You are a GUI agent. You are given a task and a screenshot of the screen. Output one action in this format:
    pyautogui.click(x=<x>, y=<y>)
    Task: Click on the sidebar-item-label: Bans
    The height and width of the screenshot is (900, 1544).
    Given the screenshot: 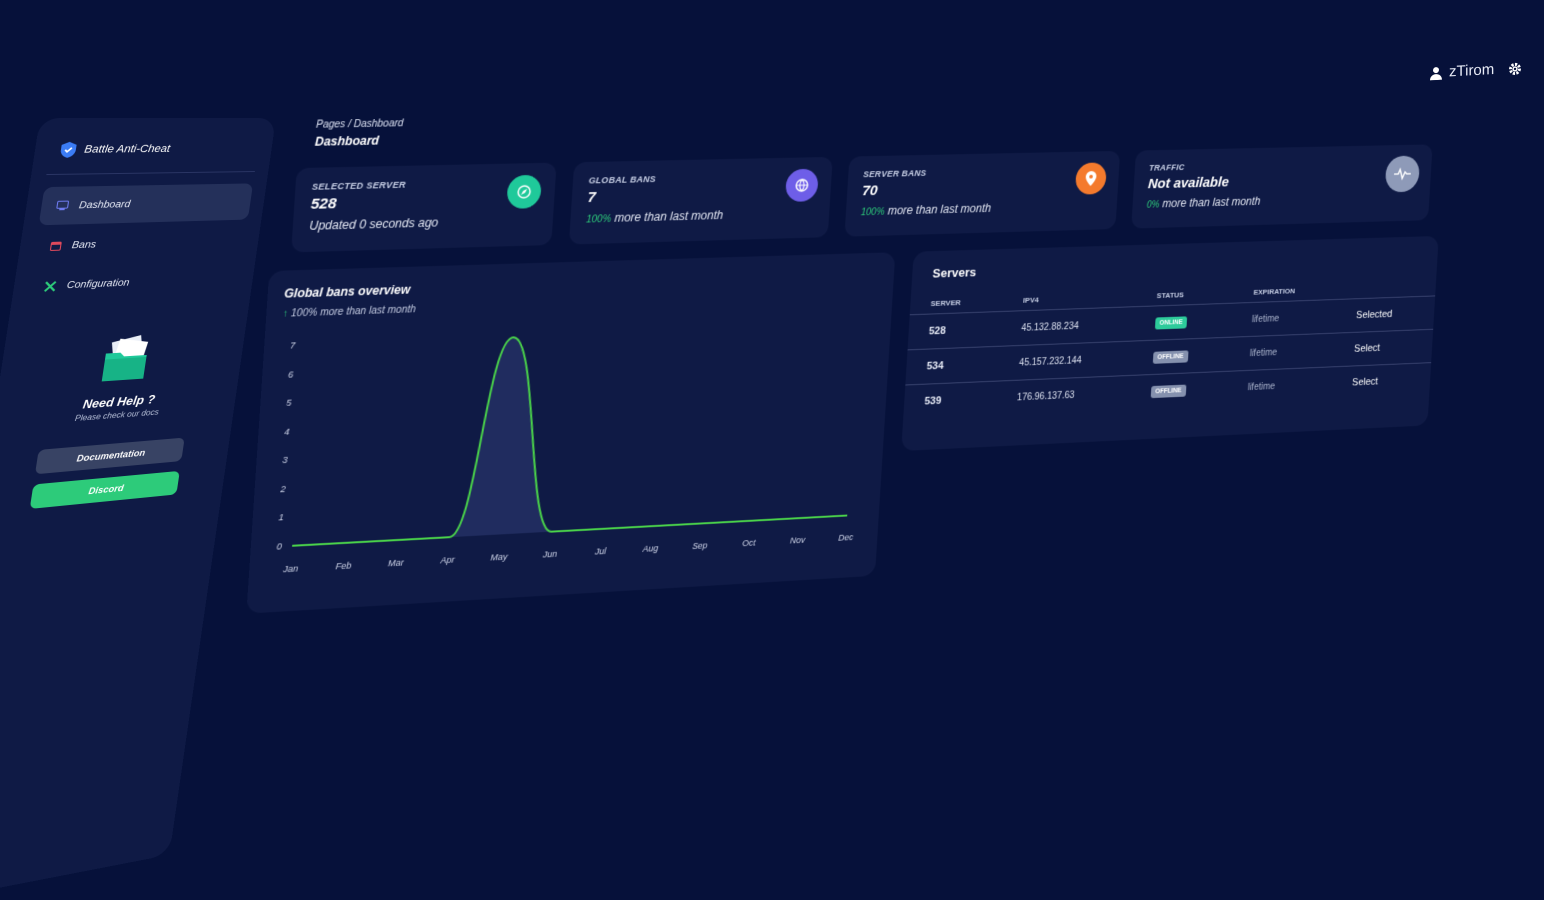 What is the action you would take?
    pyautogui.click(x=84, y=245)
    